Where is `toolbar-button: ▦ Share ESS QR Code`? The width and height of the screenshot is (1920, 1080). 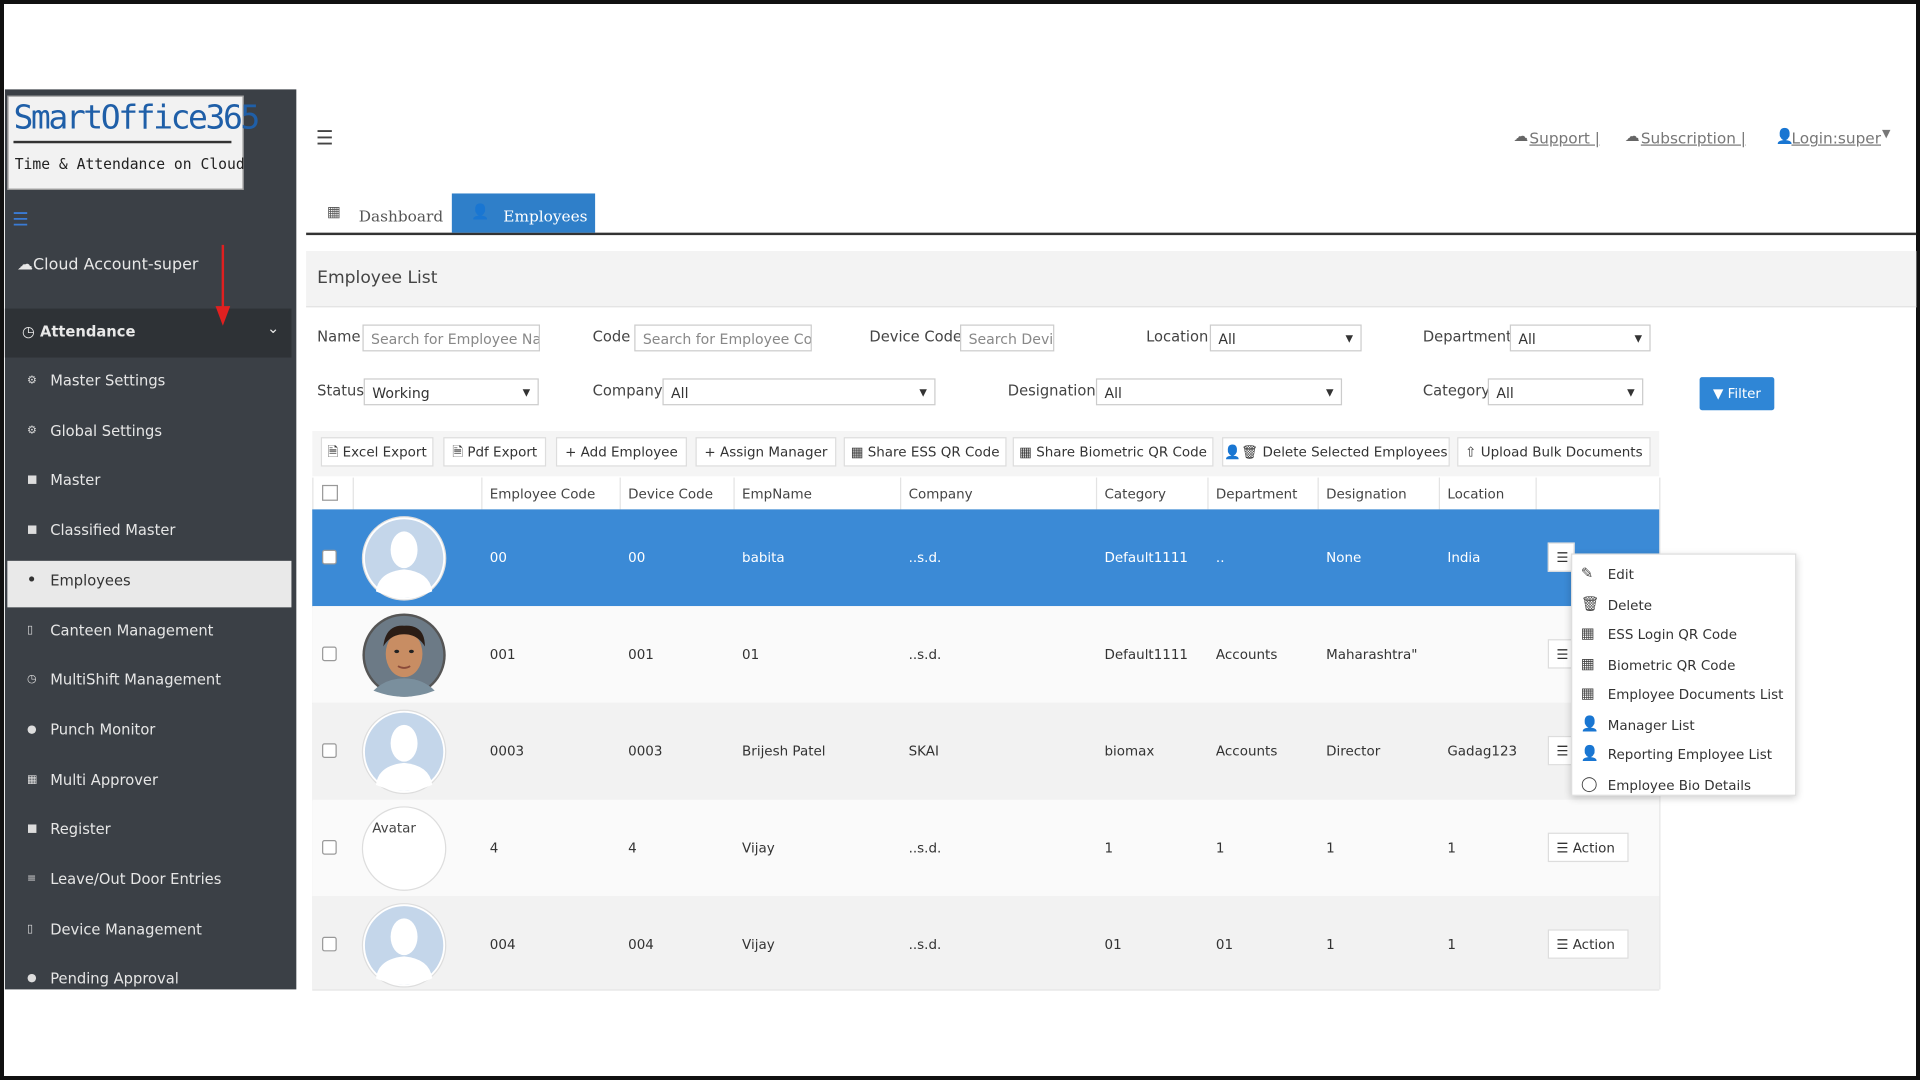
toolbar-button: ▦ Share ESS QR Code is located at coordinates (925, 452).